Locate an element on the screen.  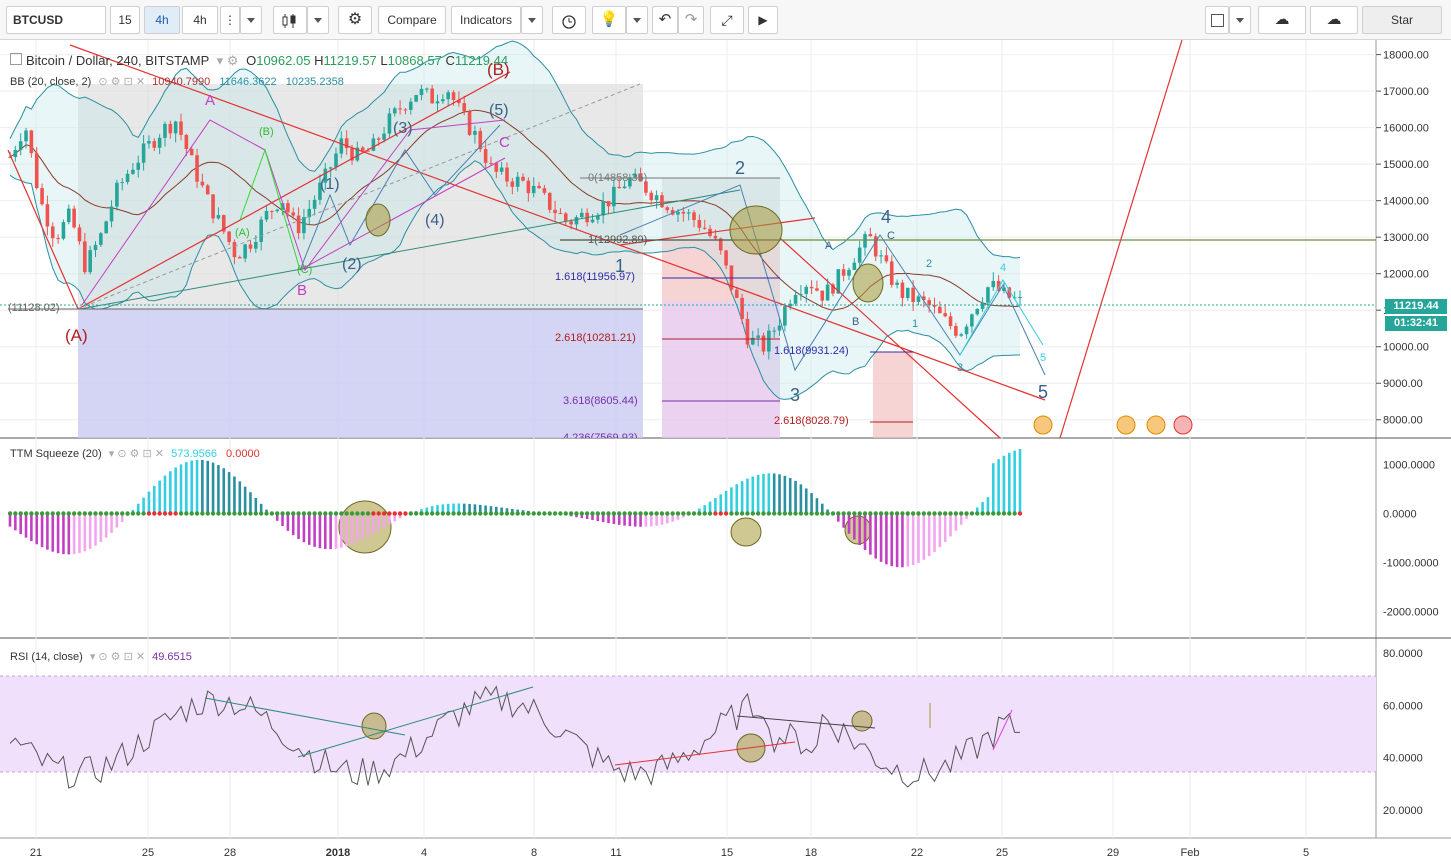
play-icon: ▶ is located at coordinates (763, 20).